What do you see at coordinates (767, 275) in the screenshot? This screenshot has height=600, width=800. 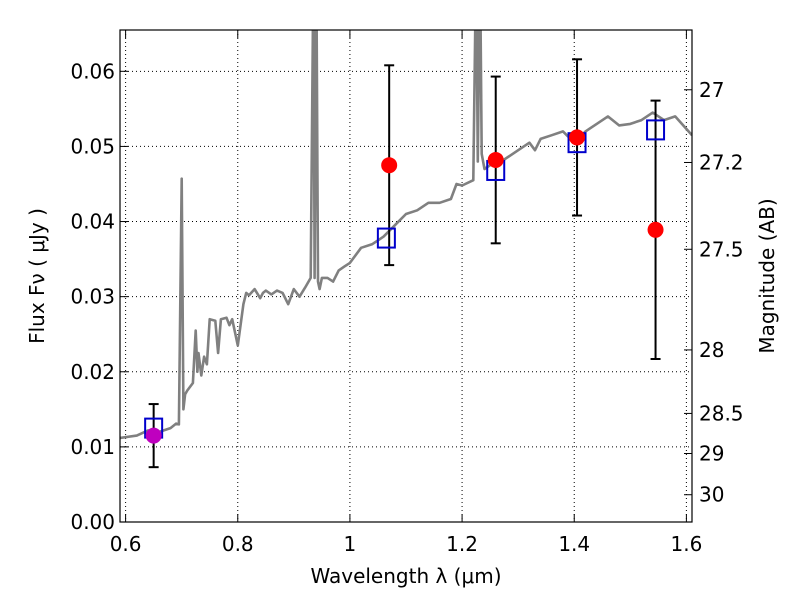 I see `y-axis-right-title: Magnitude (AB)` at bounding box center [767, 275].